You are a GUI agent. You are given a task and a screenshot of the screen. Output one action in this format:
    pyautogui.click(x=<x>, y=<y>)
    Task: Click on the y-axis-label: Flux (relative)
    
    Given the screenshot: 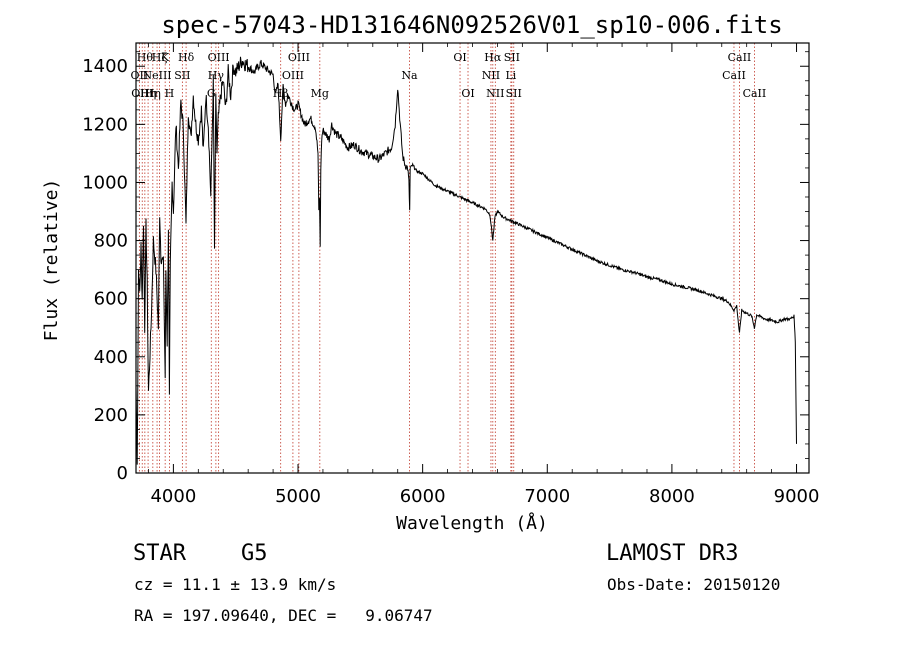 What is the action you would take?
    pyautogui.click(x=51, y=260)
    